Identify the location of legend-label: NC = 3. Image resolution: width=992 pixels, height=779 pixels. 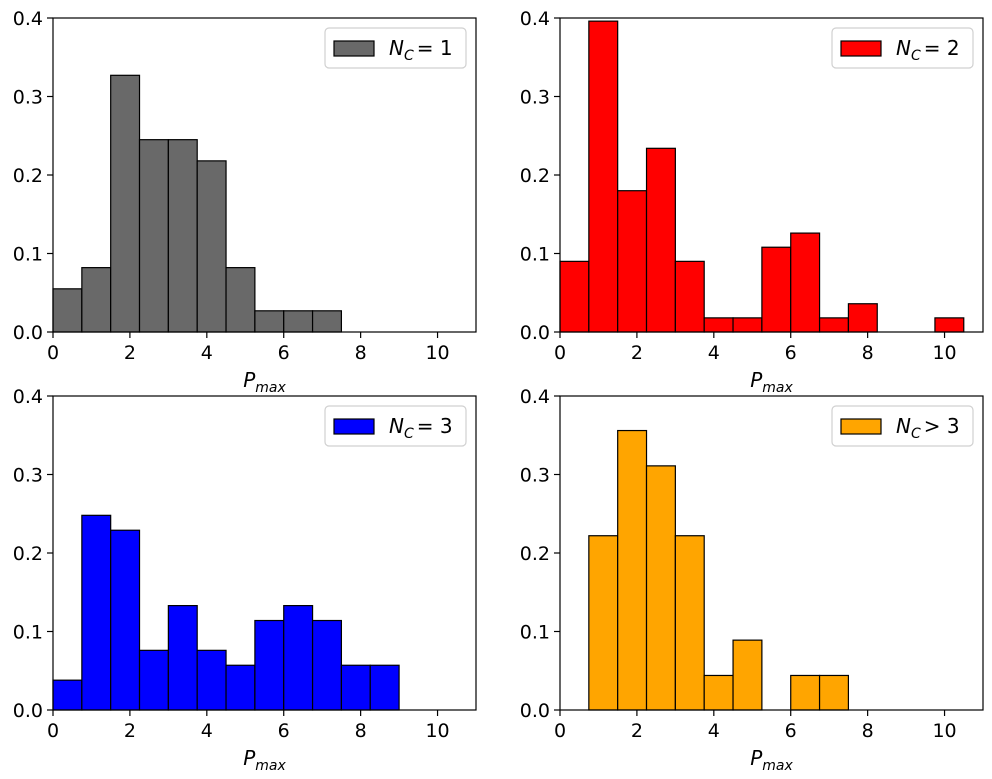
(421, 428).